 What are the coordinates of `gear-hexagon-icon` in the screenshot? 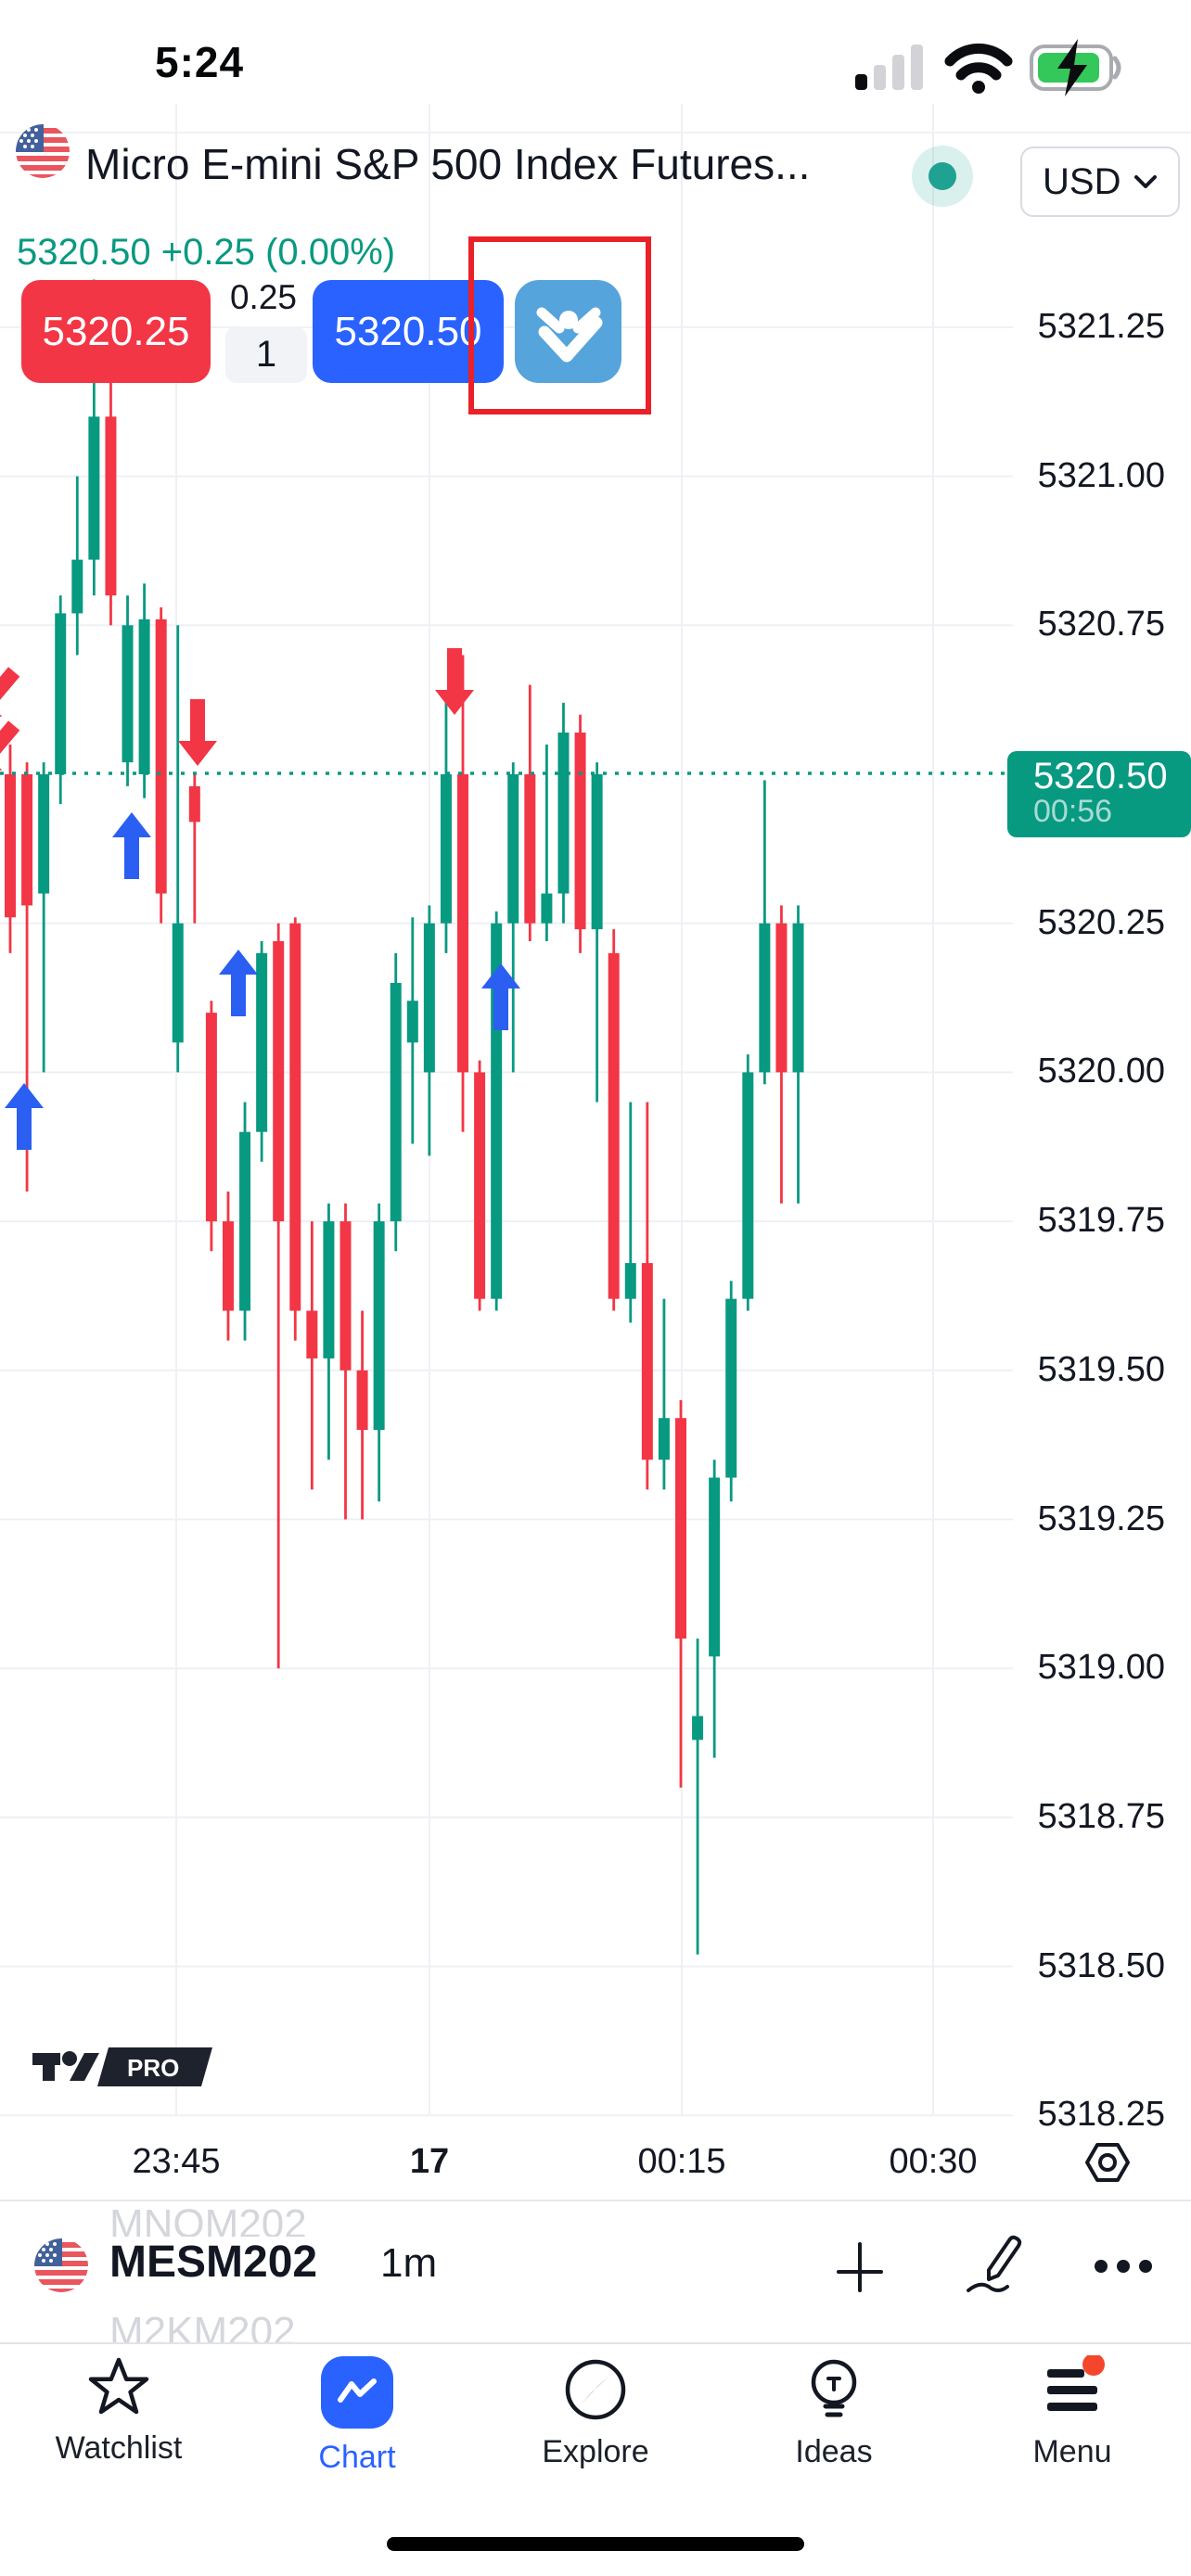 It's located at (1107, 2163).